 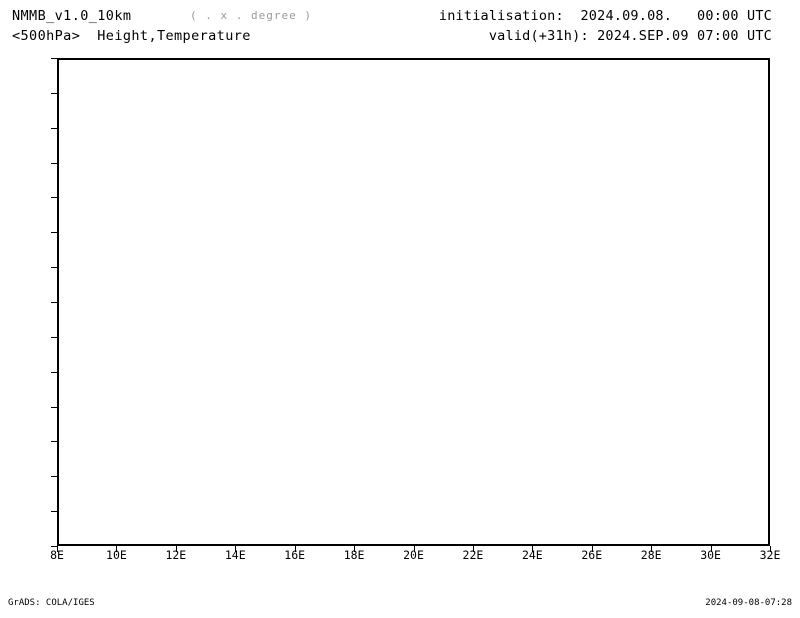 What do you see at coordinates (748, 603) in the screenshot?
I see `generation-timestamp: 2024-09-08-07:28` at bounding box center [748, 603].